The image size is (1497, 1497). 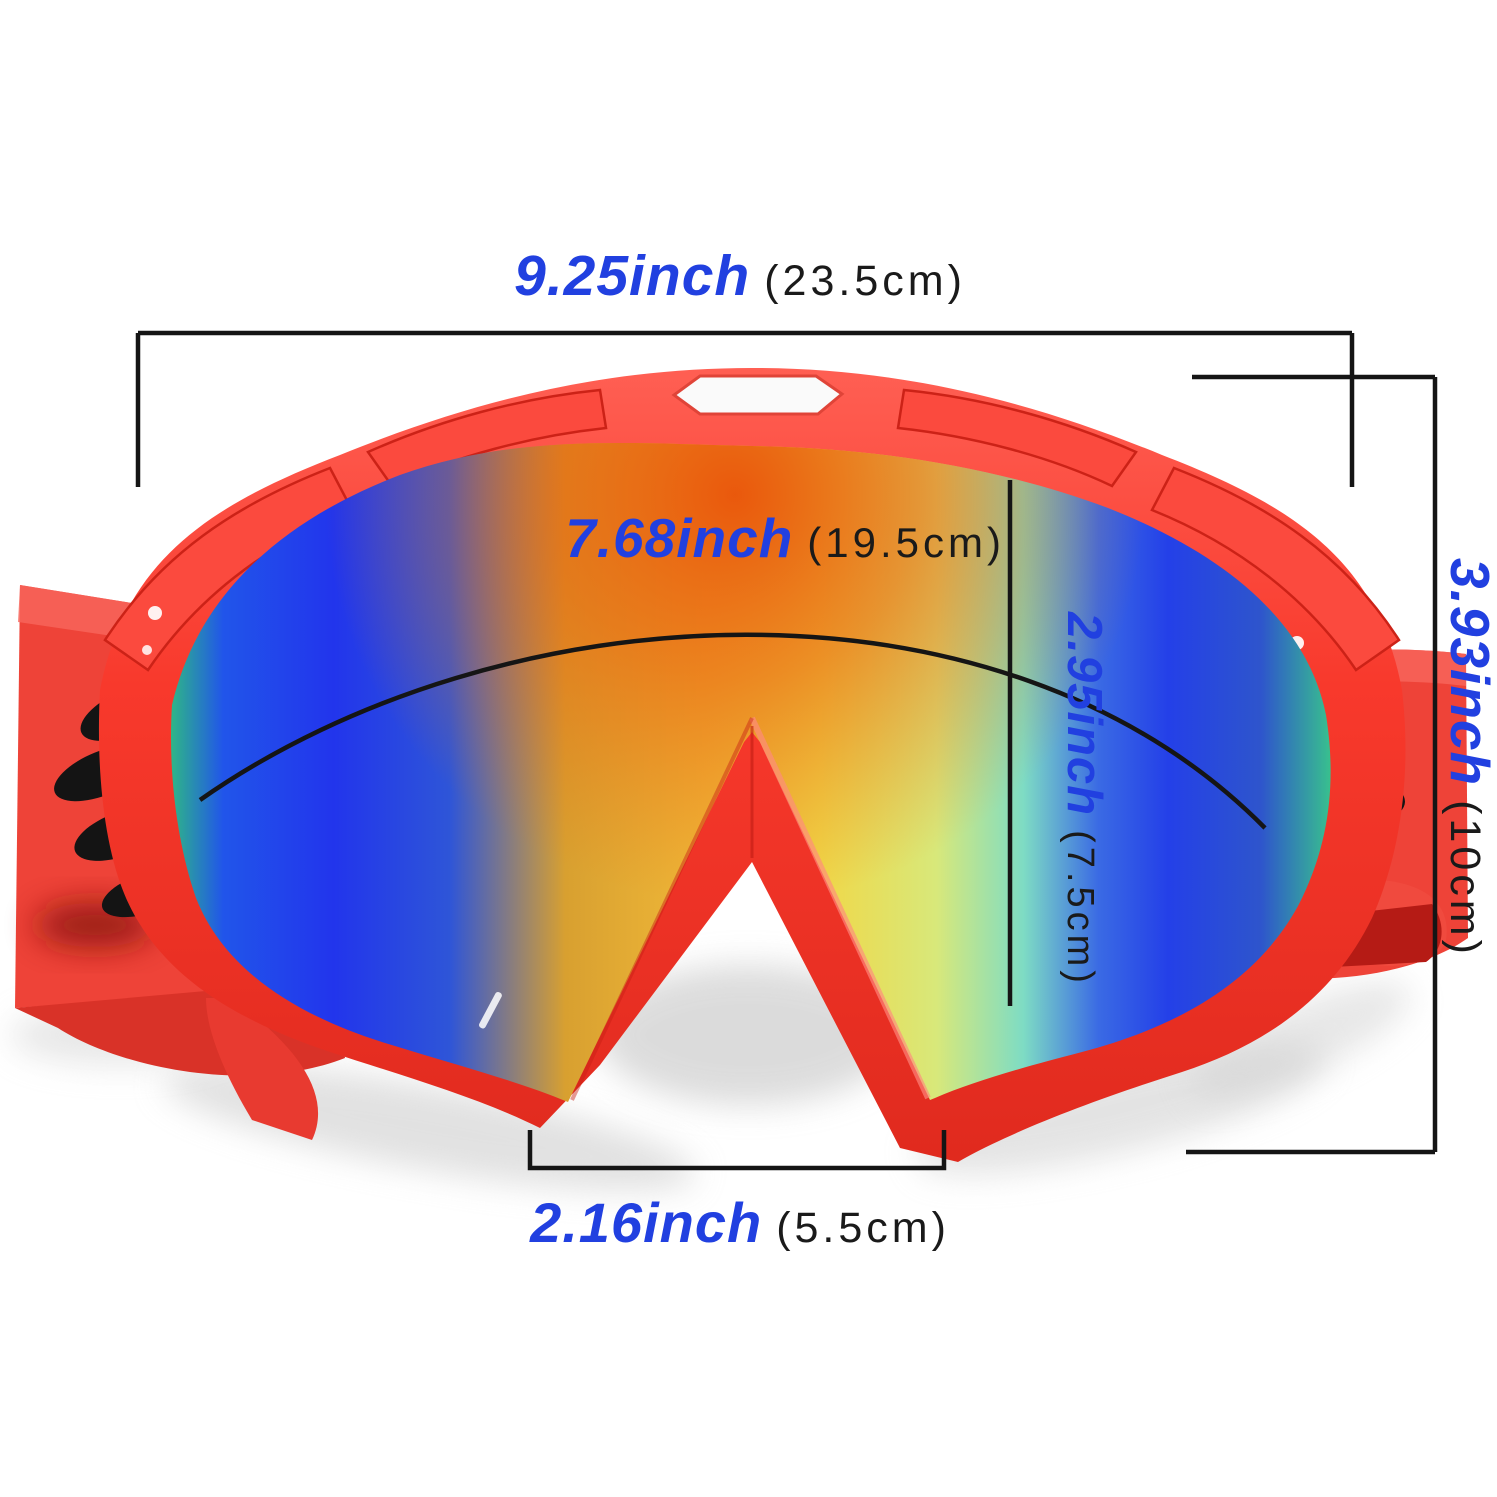 I want to click on nose-width-label: 2.16inch (5.5cm), so click(x=740, y=1222).